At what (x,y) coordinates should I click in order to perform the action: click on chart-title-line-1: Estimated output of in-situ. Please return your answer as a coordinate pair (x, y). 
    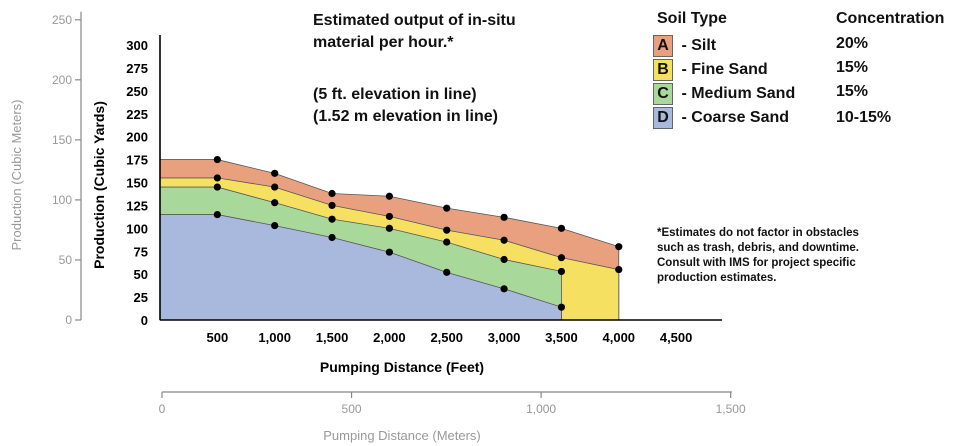
    Looking at the image, I should click on (414, 20).